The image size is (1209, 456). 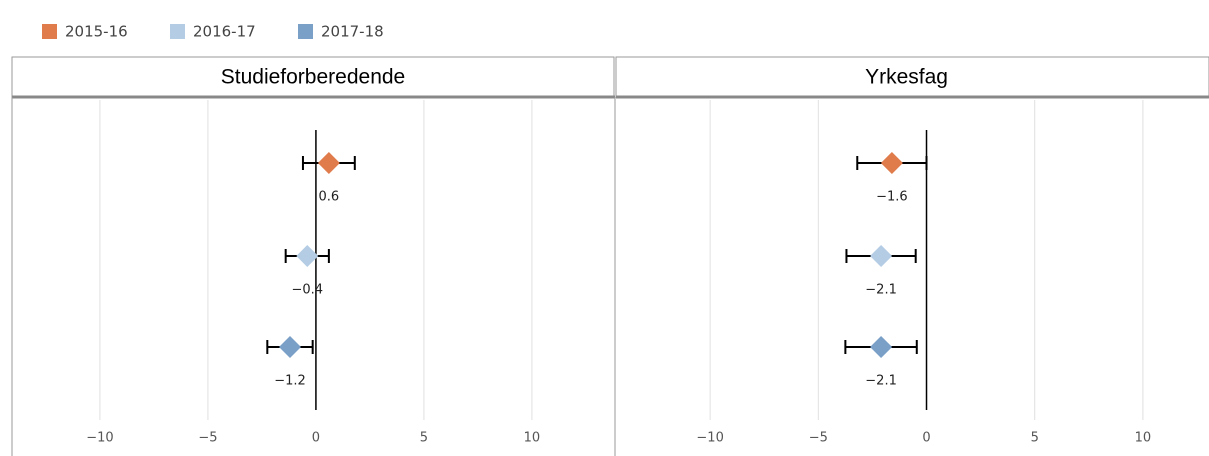 I want to click on panel-title: Studieforberedende, so click(x=313, y=77).